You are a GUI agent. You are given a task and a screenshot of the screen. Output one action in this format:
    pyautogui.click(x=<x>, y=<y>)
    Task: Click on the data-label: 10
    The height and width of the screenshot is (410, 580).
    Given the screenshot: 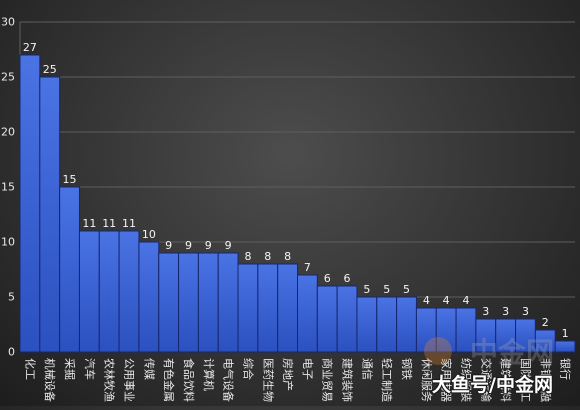 What is the action you would take?
    pyautogui.click(x=149, y=234)
    